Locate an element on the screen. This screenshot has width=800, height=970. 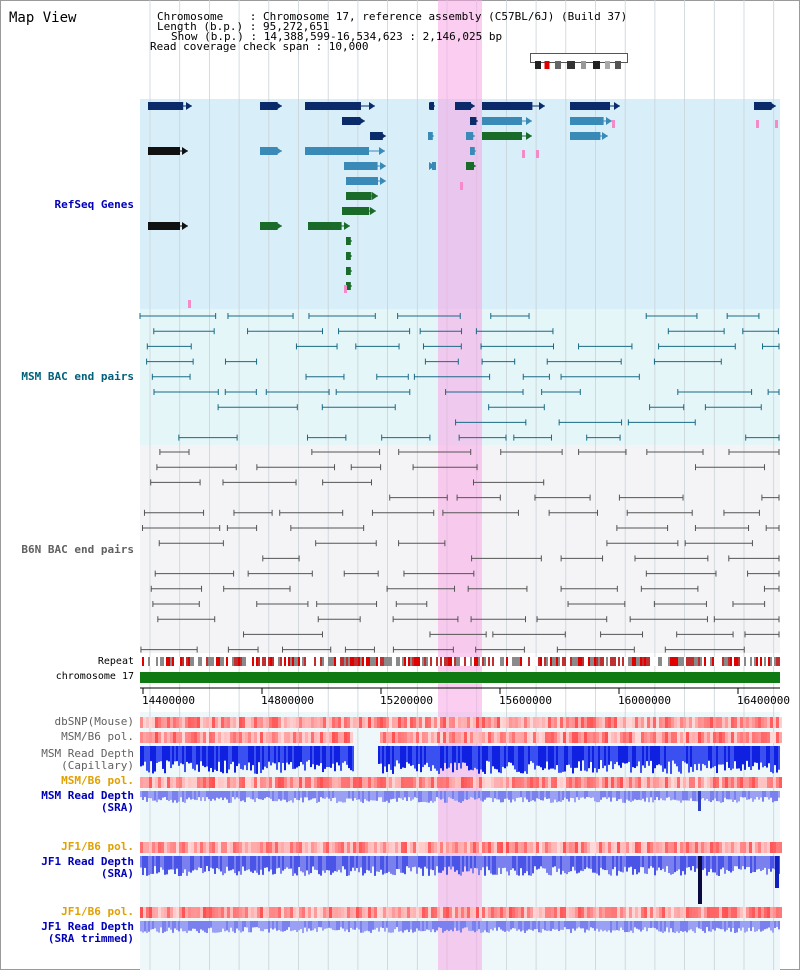
selected-region-highlight is located at coordinates (460, 485).